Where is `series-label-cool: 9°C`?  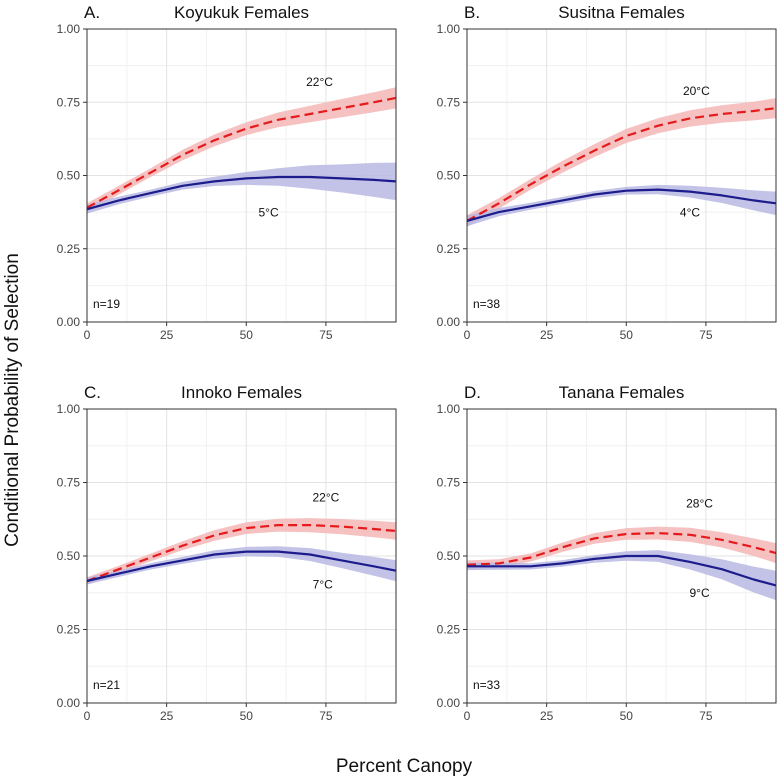
series-label-cool: 9°C is located at coordinates (699, 593).